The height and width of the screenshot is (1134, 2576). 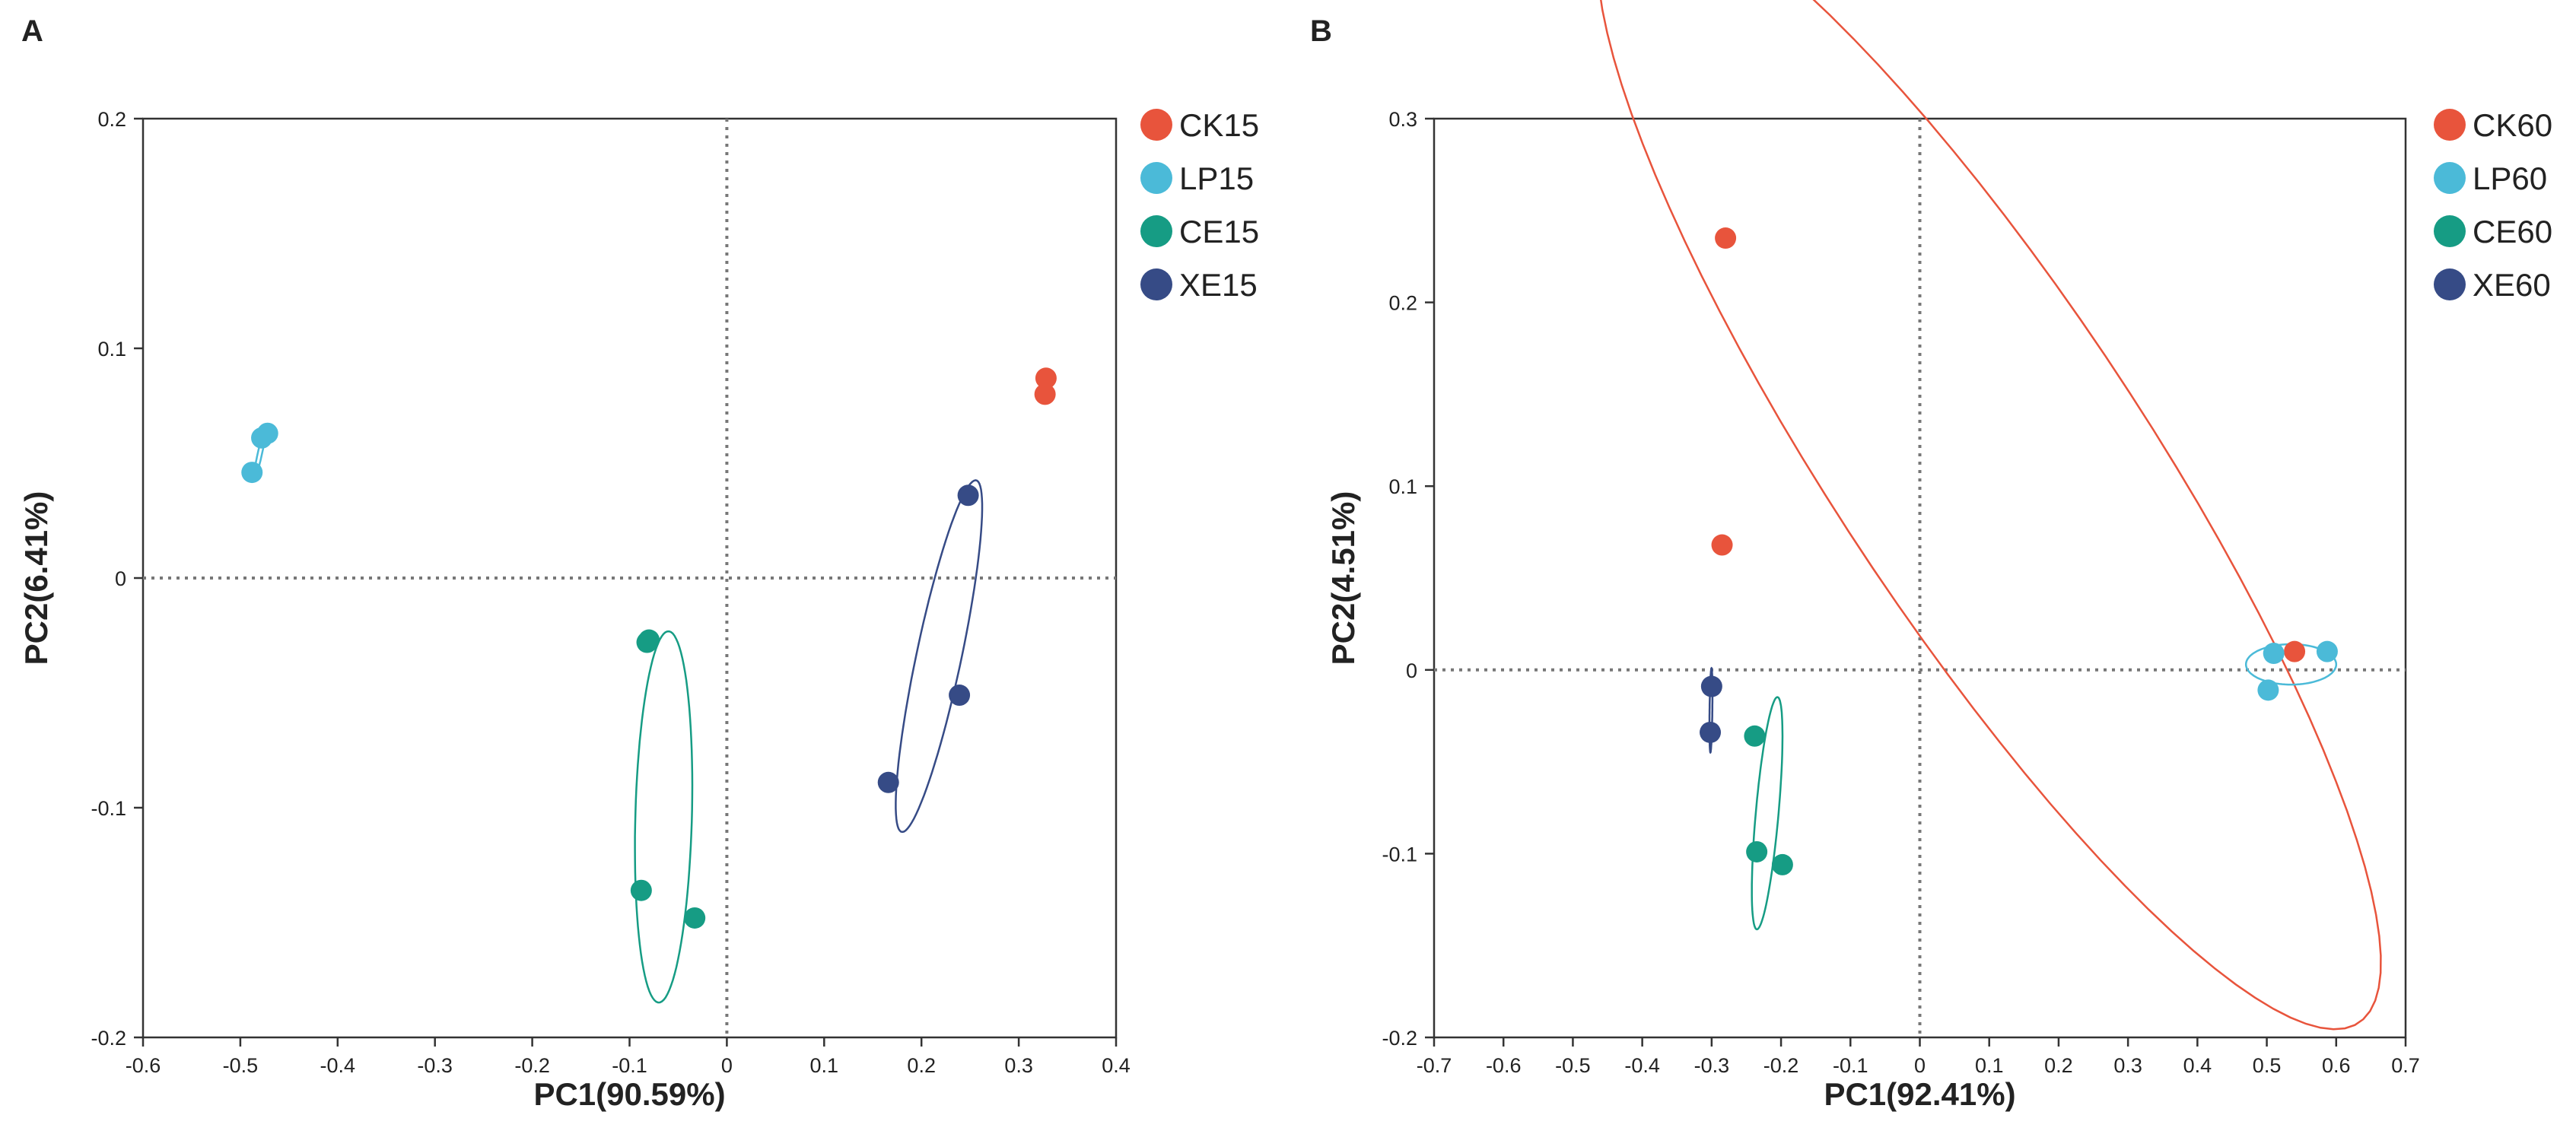 What do you see at coordinates (1156, 284) in the screenshot?
I see `legend-marker-xe15` at bounding box center [1156, 284].